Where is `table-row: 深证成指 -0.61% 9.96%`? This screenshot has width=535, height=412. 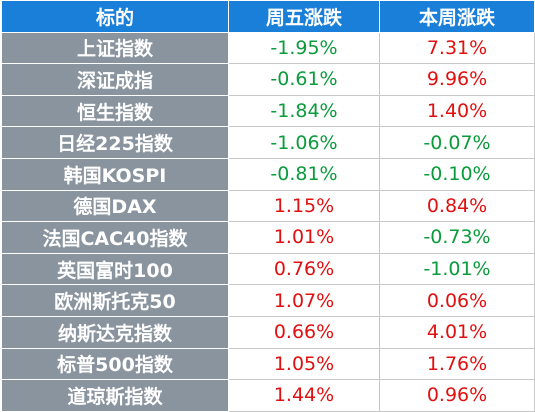
table-row: 深证成指 -0.61% 9.96% is located at coordinates (268, 79).